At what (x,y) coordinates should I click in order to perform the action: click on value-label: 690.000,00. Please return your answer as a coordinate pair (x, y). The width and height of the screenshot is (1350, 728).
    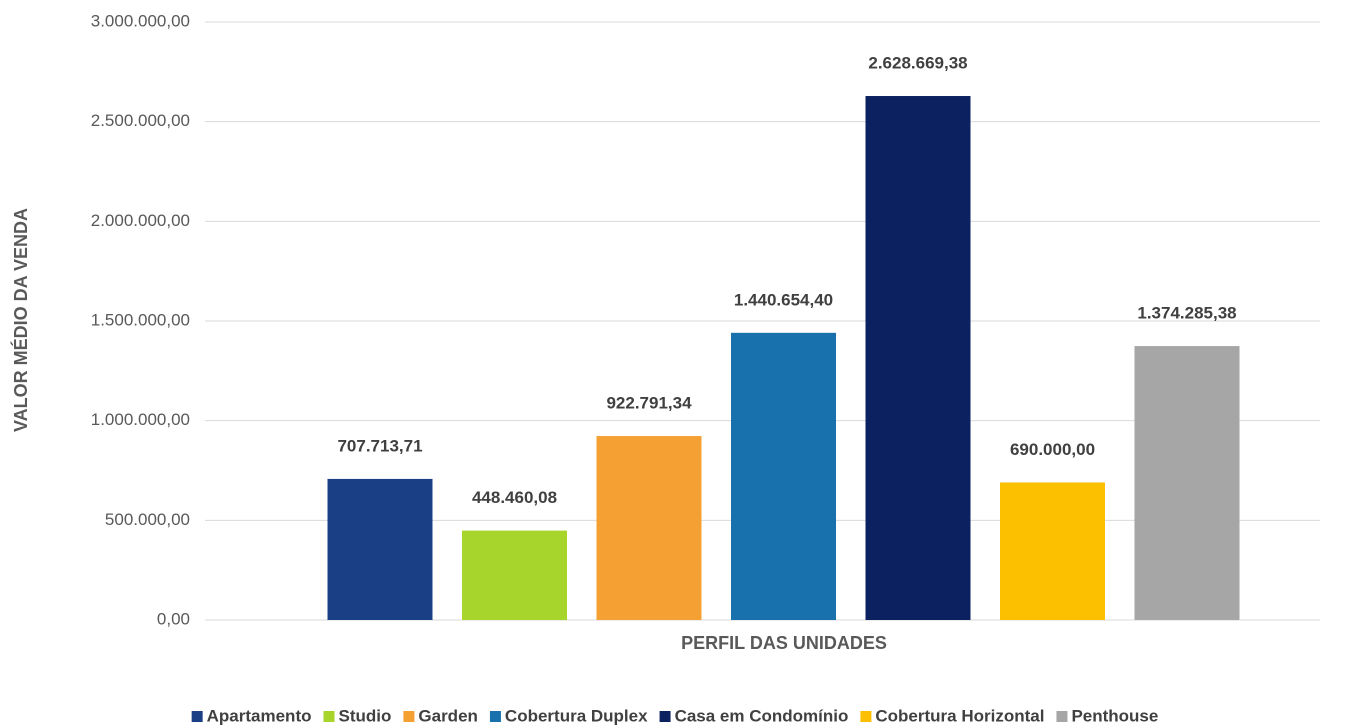
    Looking at the image, I should click on (1052, 449).